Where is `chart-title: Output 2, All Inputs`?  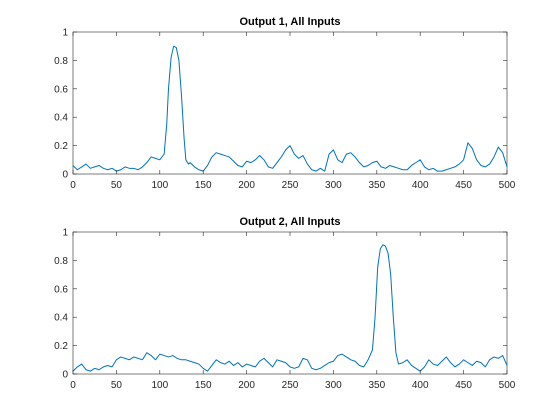 chart-title: Output 2, All Inputs is located at coordinates (289, 222).